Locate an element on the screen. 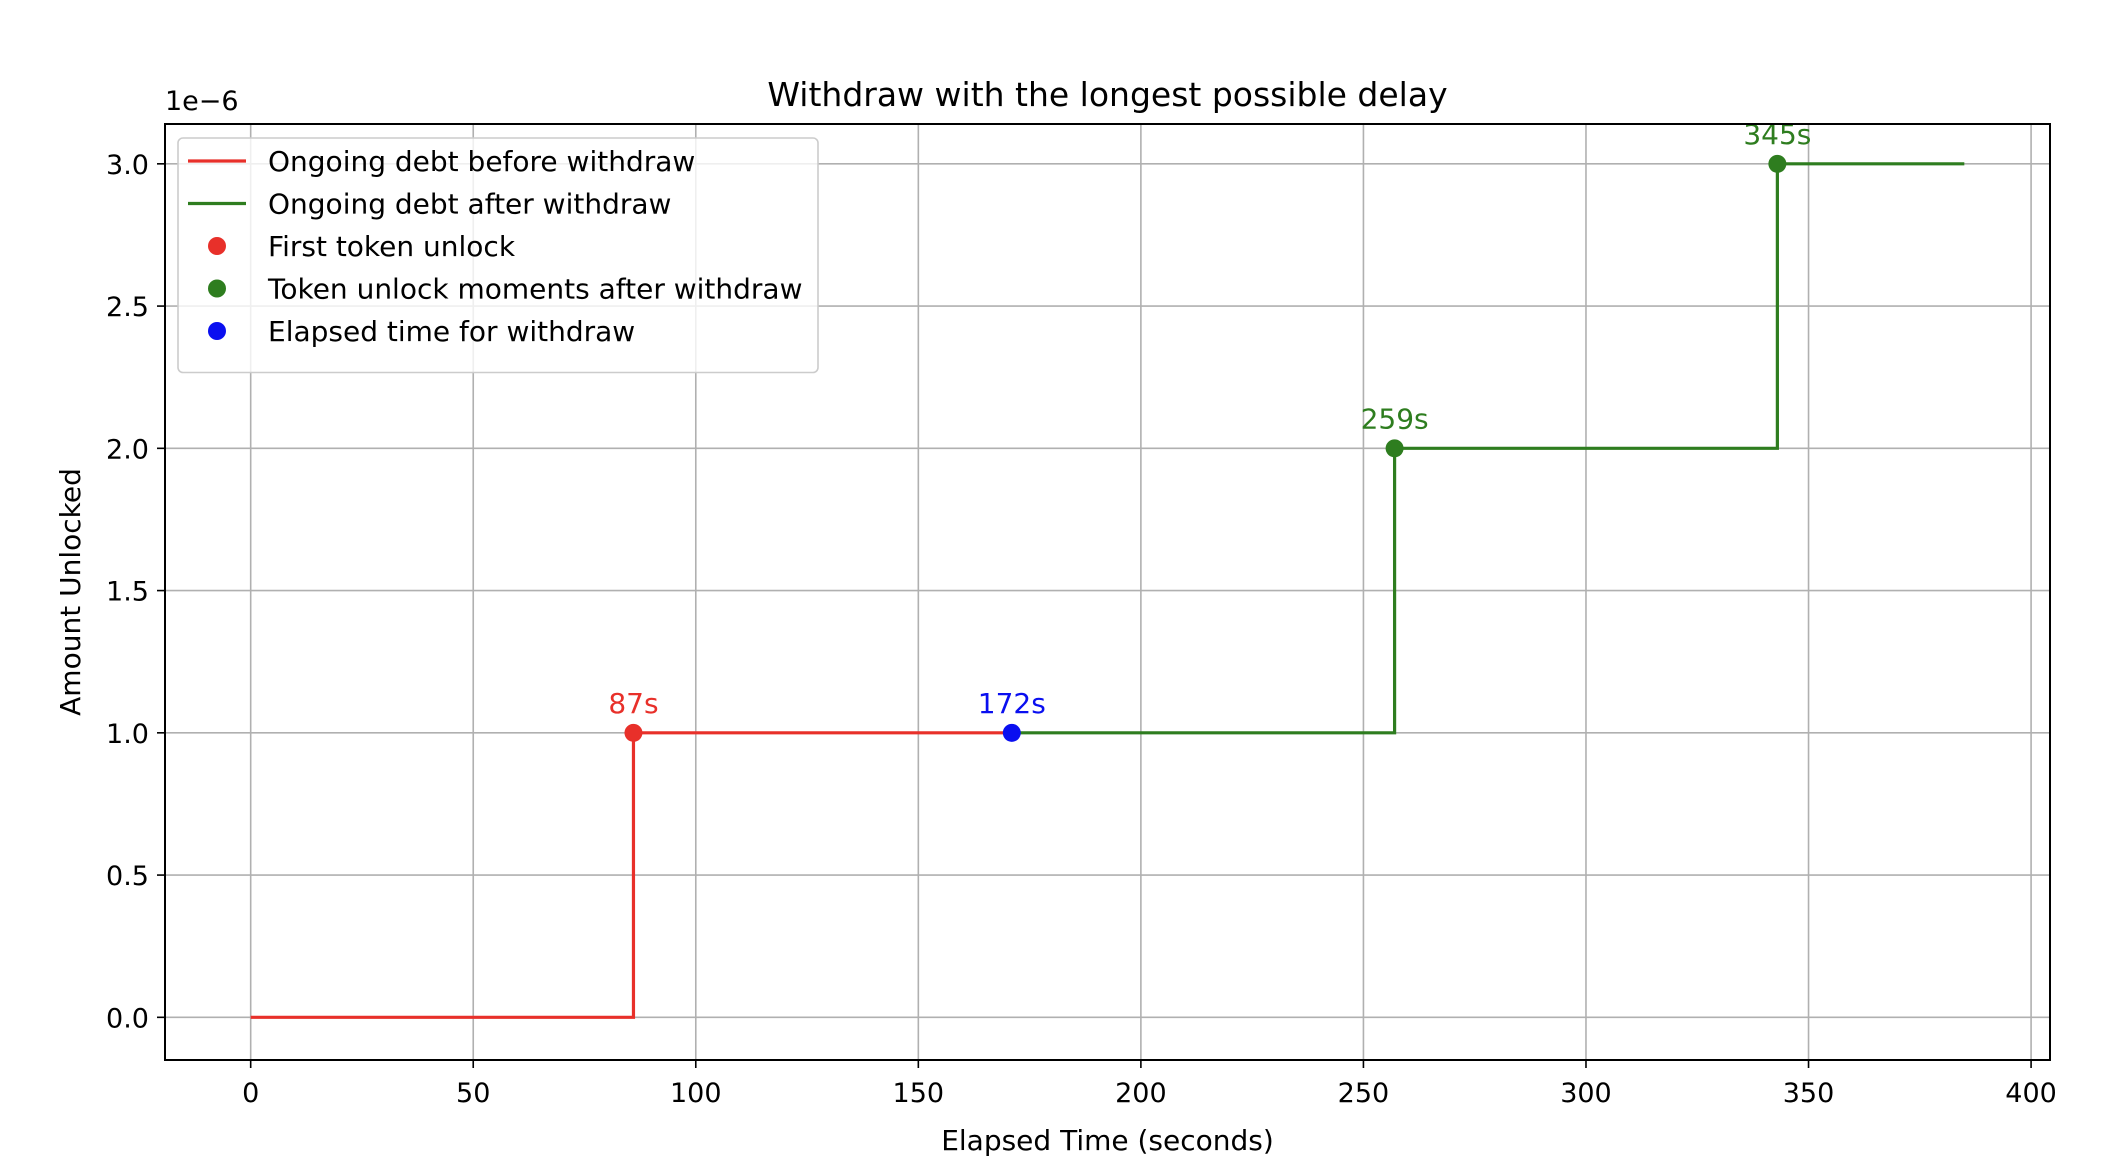  legend-entry-label: Ongoing debt after withdraw is located at coordinates (469, 204).